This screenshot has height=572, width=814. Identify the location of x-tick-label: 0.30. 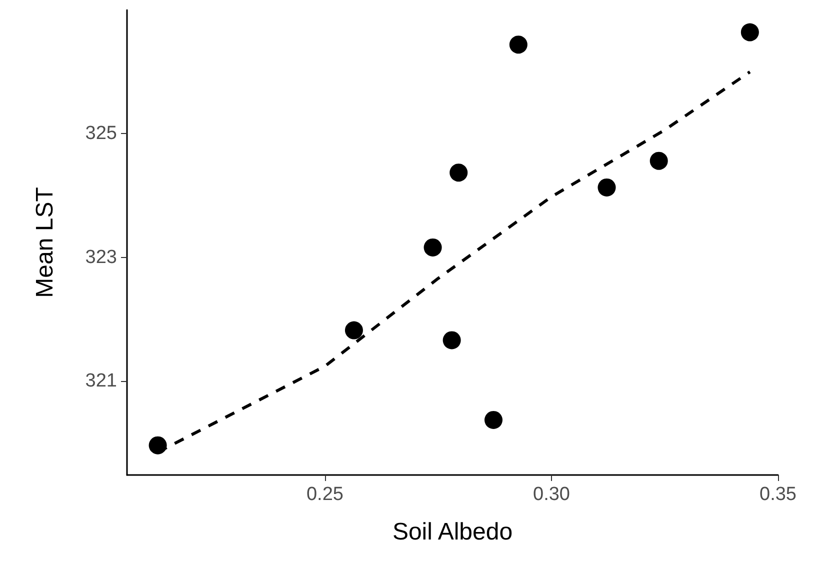
(551, 494).